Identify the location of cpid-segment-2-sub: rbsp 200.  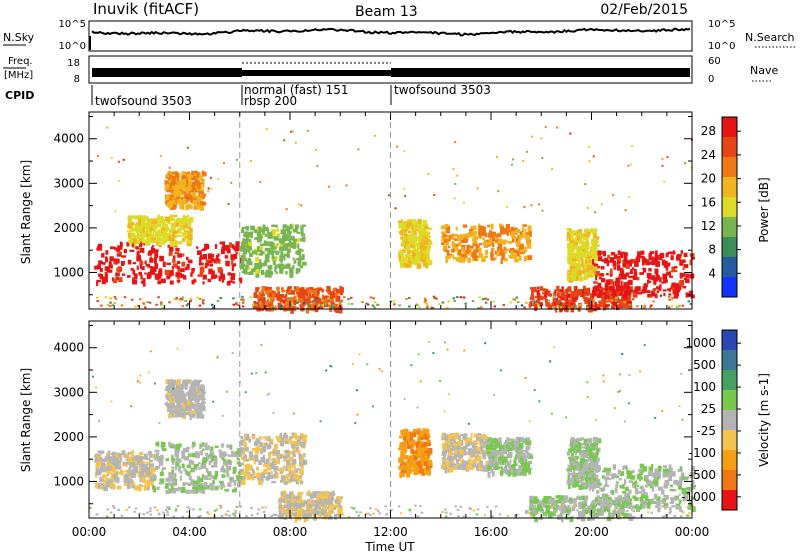
(270, 101).